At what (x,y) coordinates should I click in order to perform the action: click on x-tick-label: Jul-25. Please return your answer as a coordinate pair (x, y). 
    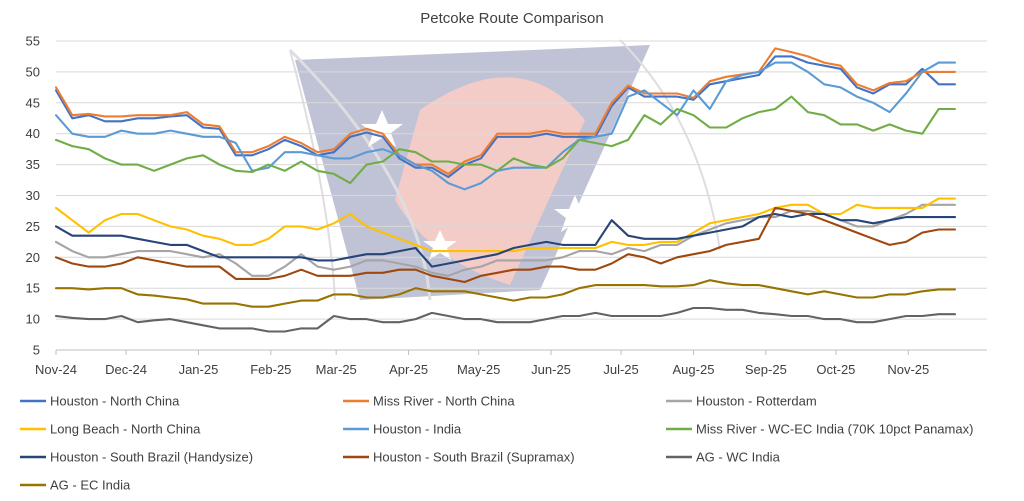
    Looking at the image, I should click on (620, 369).